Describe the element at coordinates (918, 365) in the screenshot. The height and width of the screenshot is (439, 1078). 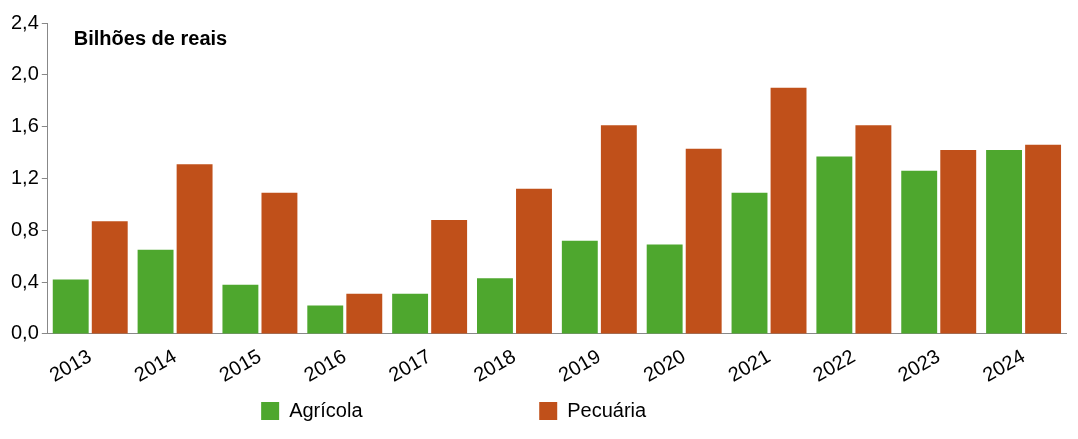
I see `x-tick-label: 2023` at that location.